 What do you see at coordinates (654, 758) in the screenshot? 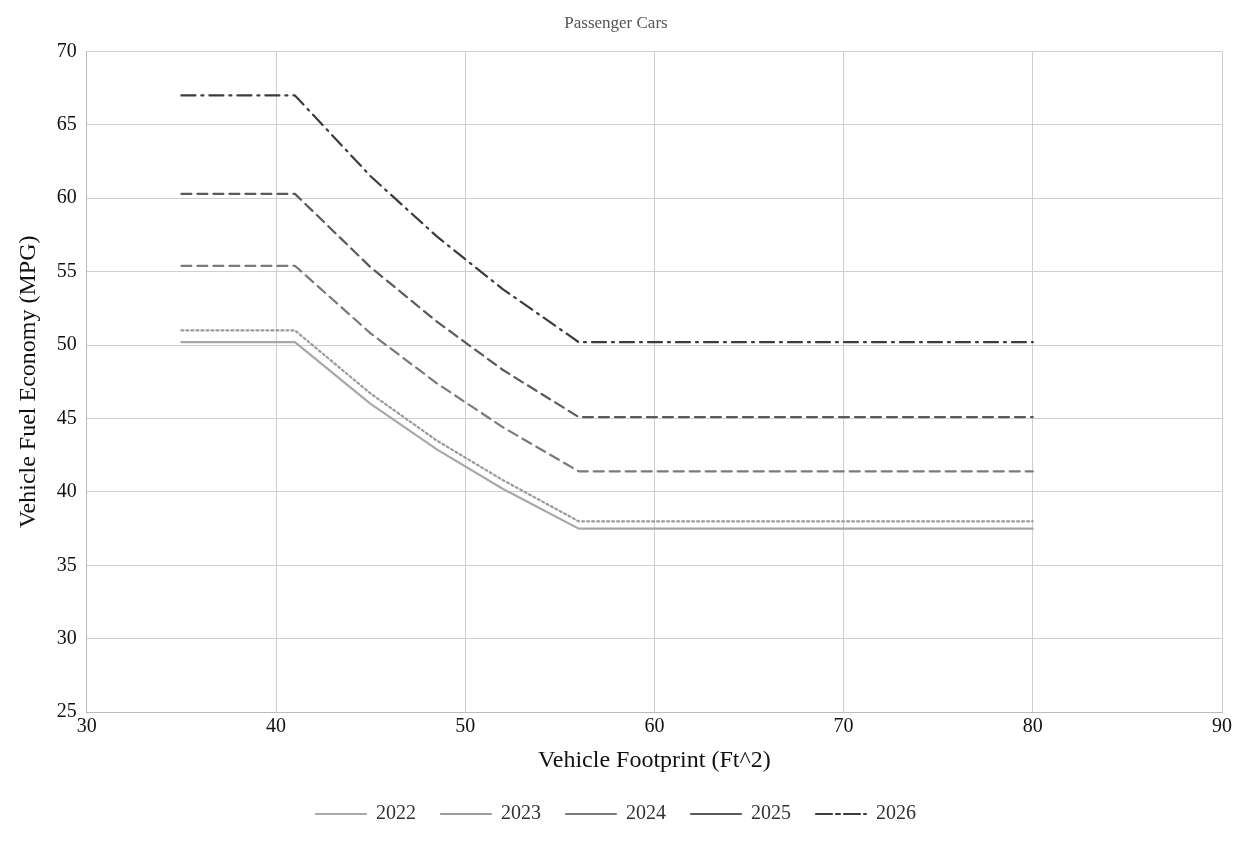
I see `x-axis-title: Vehicle Footprint (Ft^2)` at bounding box center [654, 758].